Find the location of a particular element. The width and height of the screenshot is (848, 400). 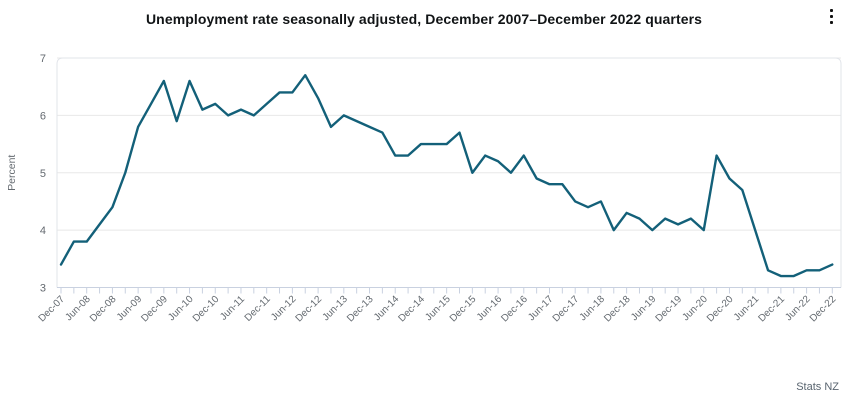

x-axis-label: Jun-10 is located at coordinates (181, 309).